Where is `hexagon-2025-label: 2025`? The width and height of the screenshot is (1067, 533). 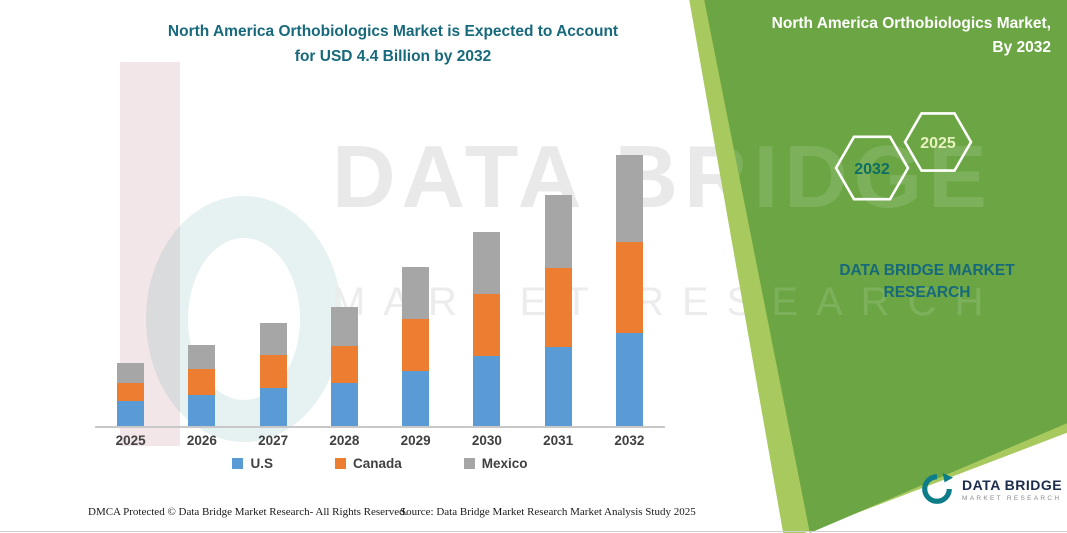 hexagon-2025-label: 2025 is located at coordinates (938, 143).